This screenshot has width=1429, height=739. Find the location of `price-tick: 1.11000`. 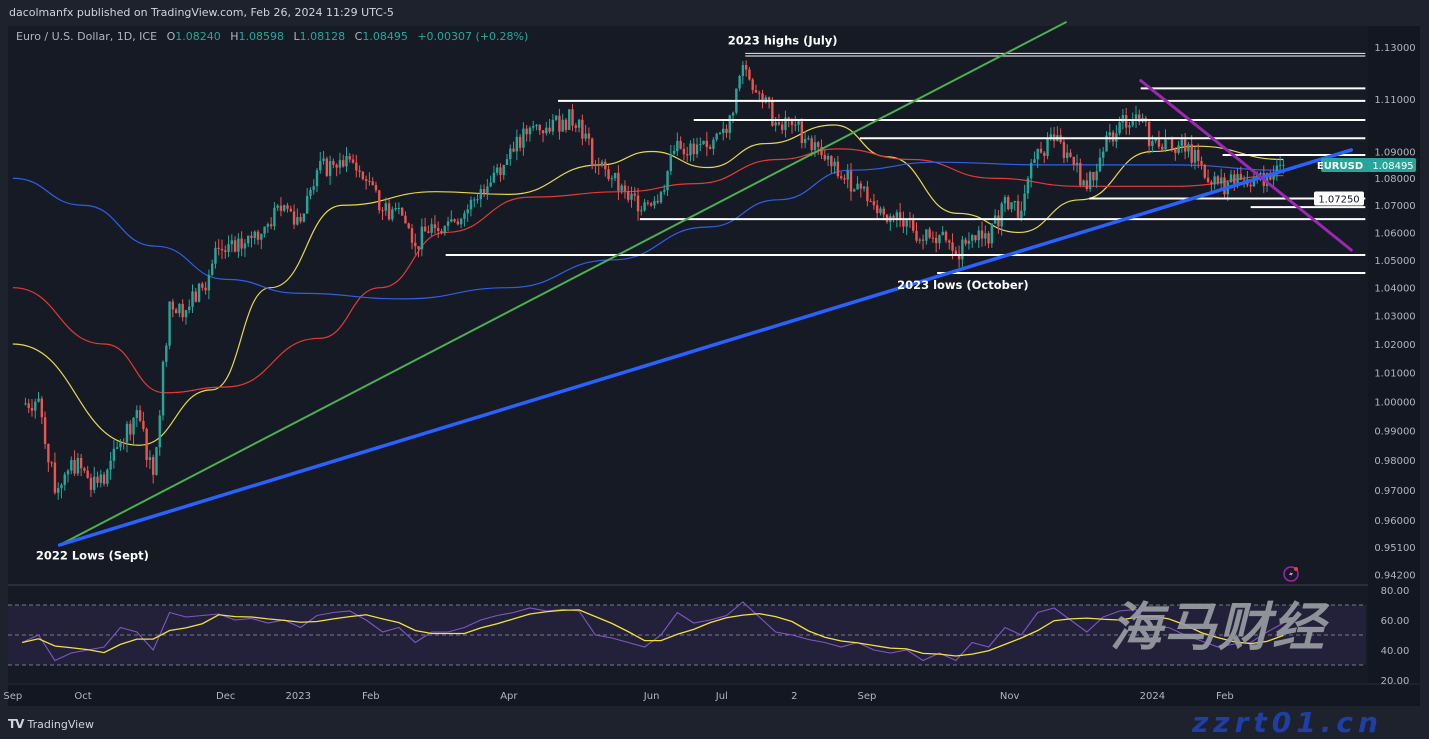

price-tick: 1.11000 is located at coordinates (1394, 100).